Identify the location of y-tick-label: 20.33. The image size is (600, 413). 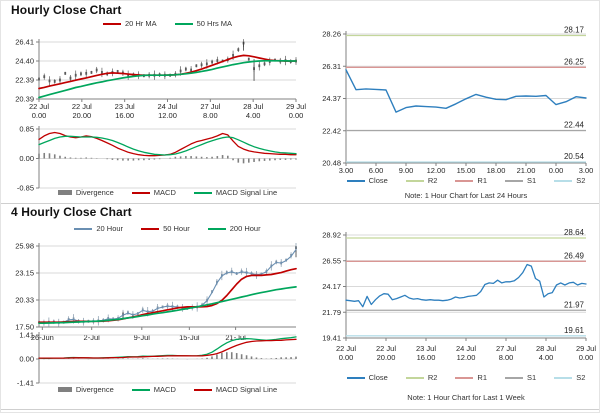
(24, 300).